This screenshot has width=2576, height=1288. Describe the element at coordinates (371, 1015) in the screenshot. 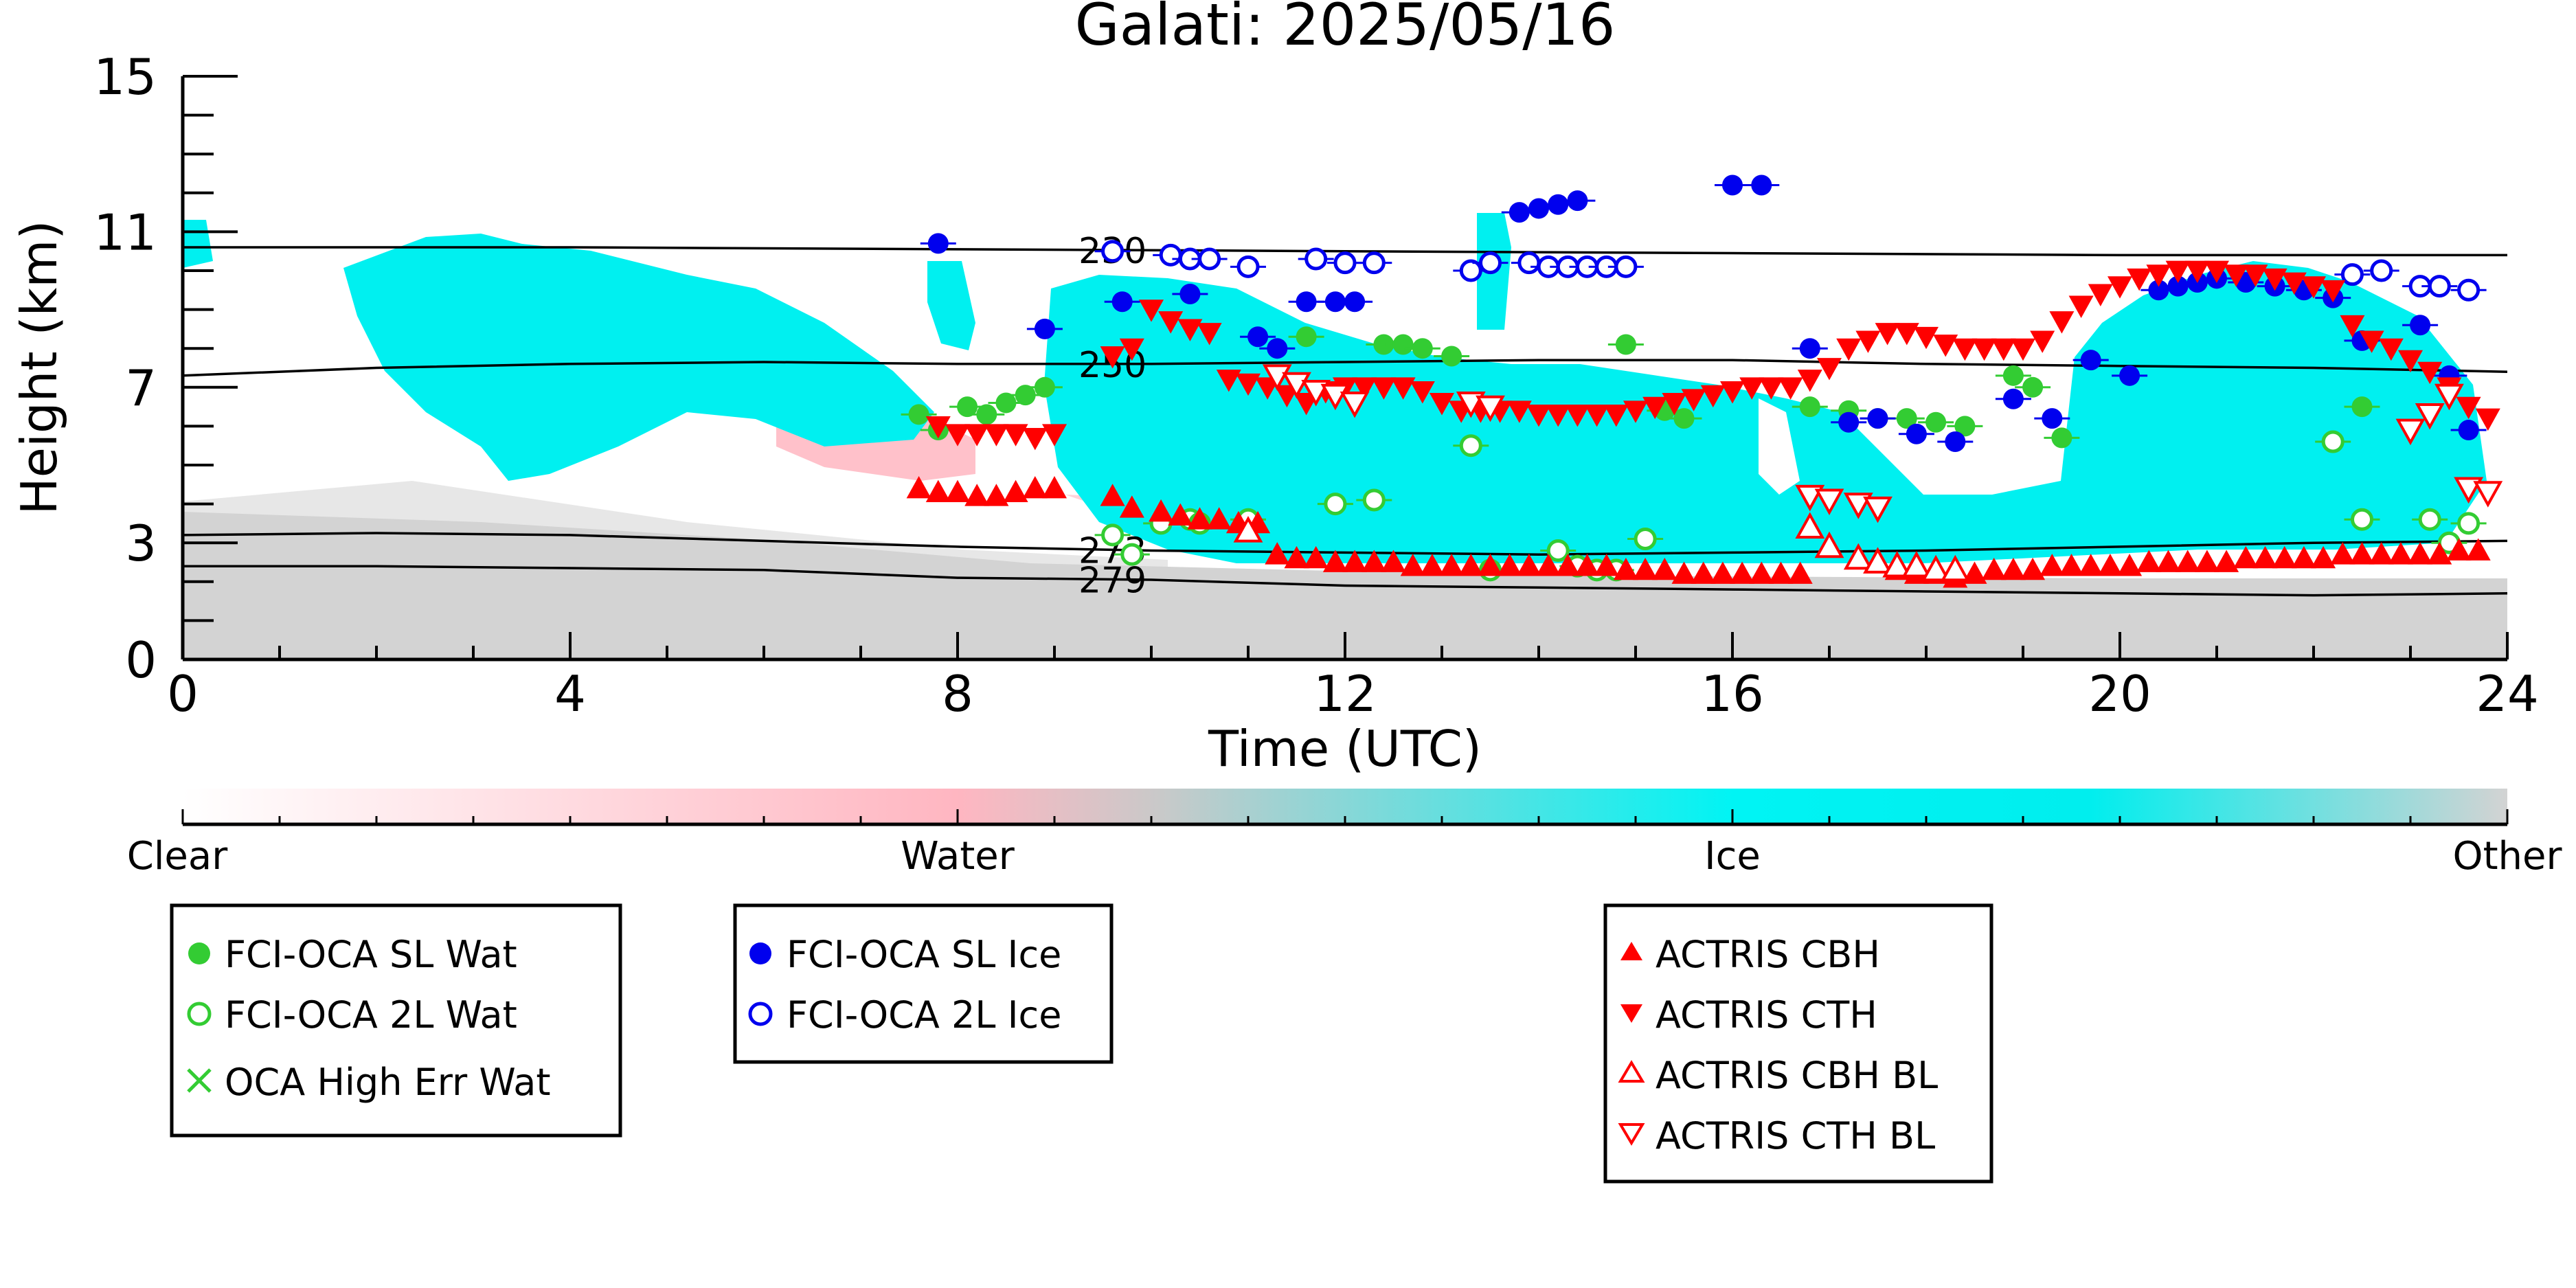

I see `legend-label-2l-wat: FCI-OCA 2L Wat` at that location.